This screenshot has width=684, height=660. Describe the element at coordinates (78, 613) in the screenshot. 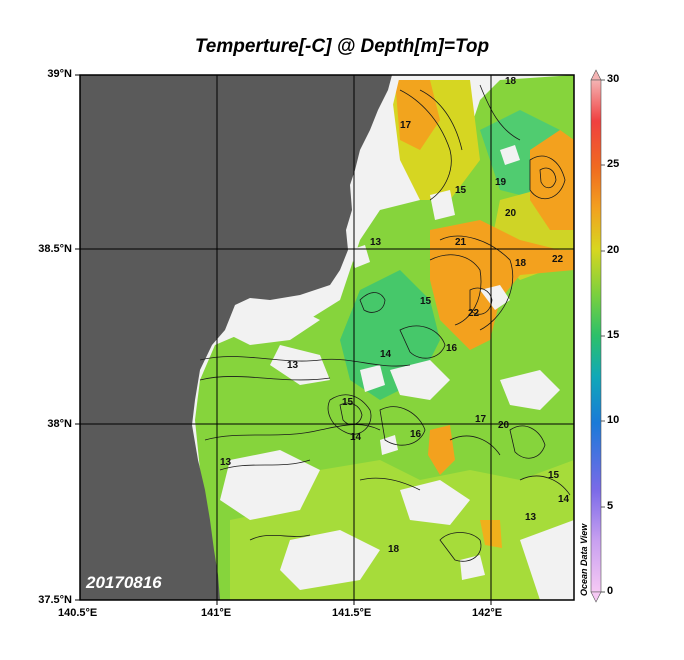

I see `lon-label: 140.5°E` at that location.